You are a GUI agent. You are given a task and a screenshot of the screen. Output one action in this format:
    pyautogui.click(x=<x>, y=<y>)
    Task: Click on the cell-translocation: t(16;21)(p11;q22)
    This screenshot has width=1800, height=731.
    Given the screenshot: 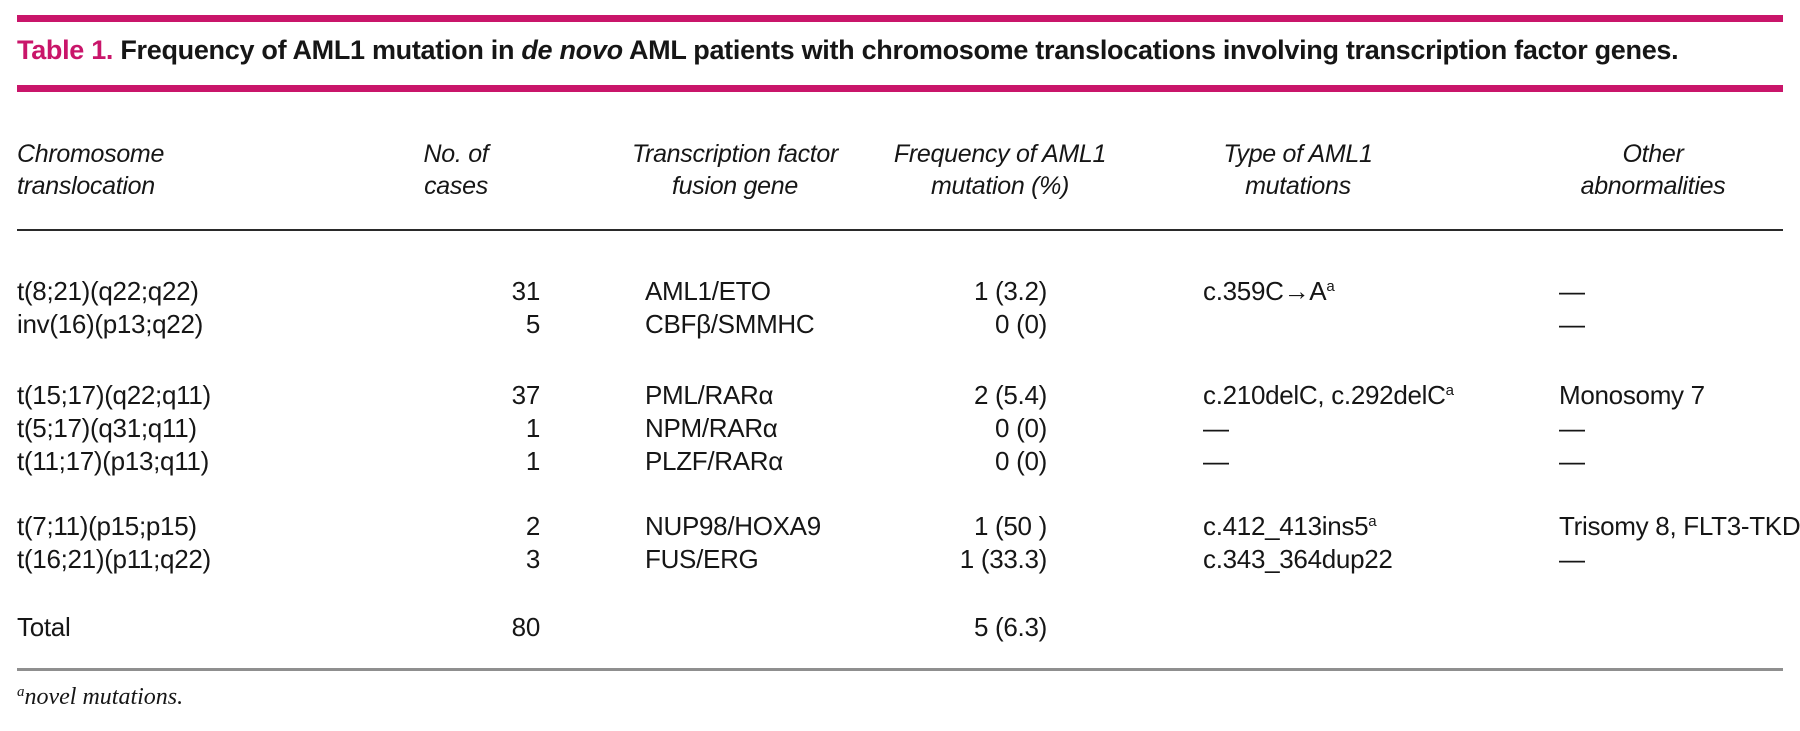 What is the action you would take?
    pyautogui.click(x=114, y=559)
    